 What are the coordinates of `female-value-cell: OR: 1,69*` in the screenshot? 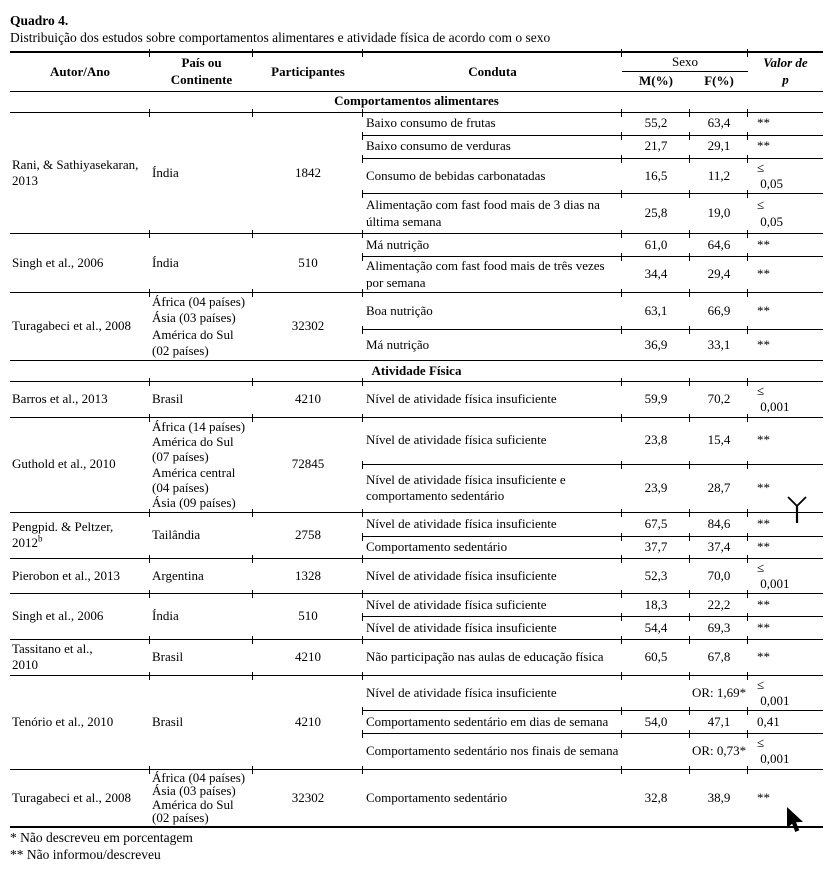 It's located at (718, 691).